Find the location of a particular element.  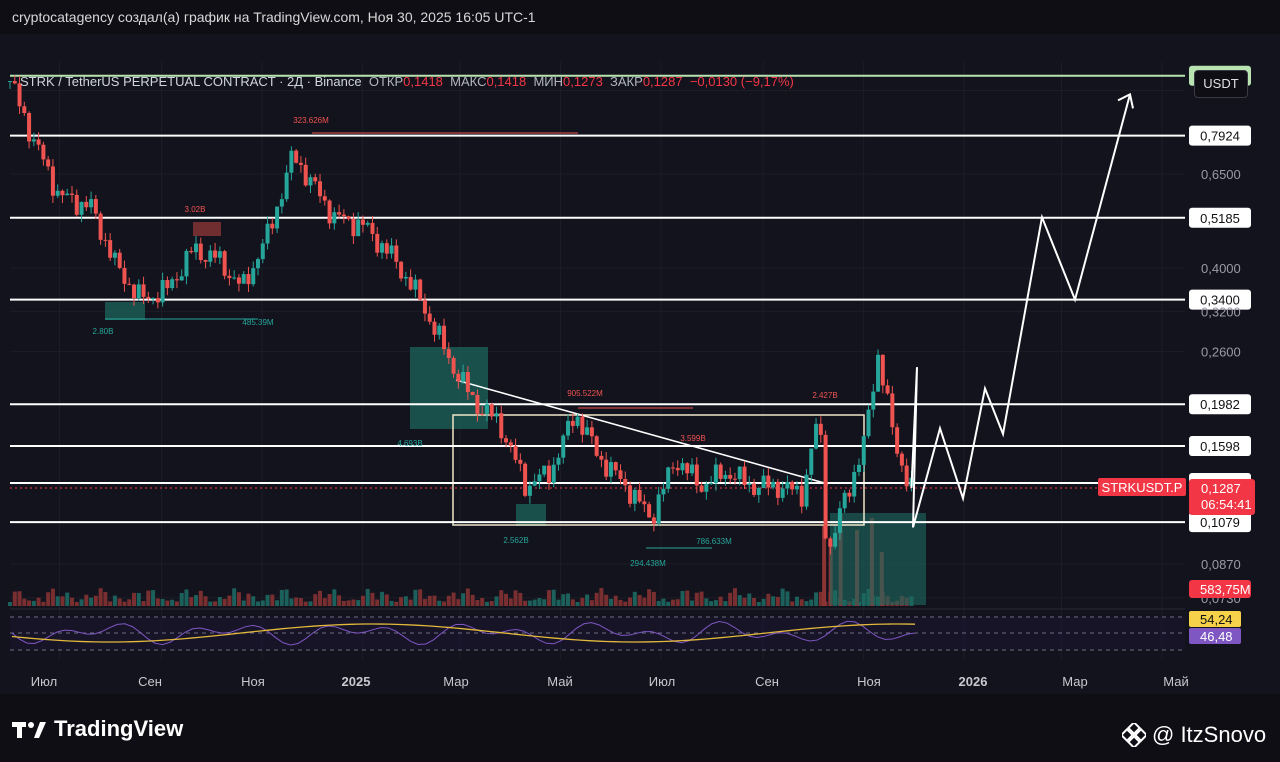

current-price-value: 0,1287 is located at coordinates (1221, 488).